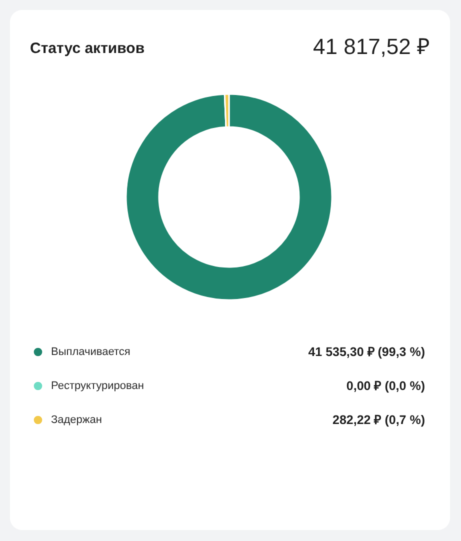 This screenshot has height=541, width=461. What do you see at coordinates (76, 420) in the screenshot?
I see `legend-label: Задержан` at bounding box center [76, 420].